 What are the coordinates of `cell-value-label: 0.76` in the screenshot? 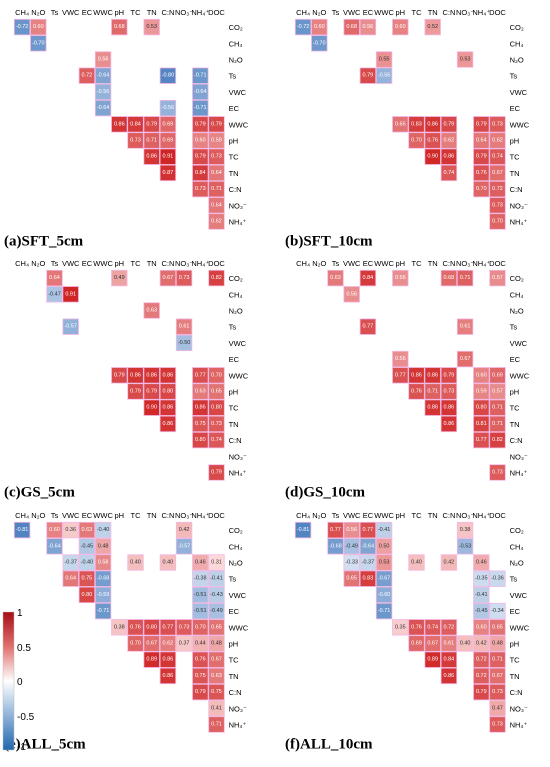 It's located at (200, 660).